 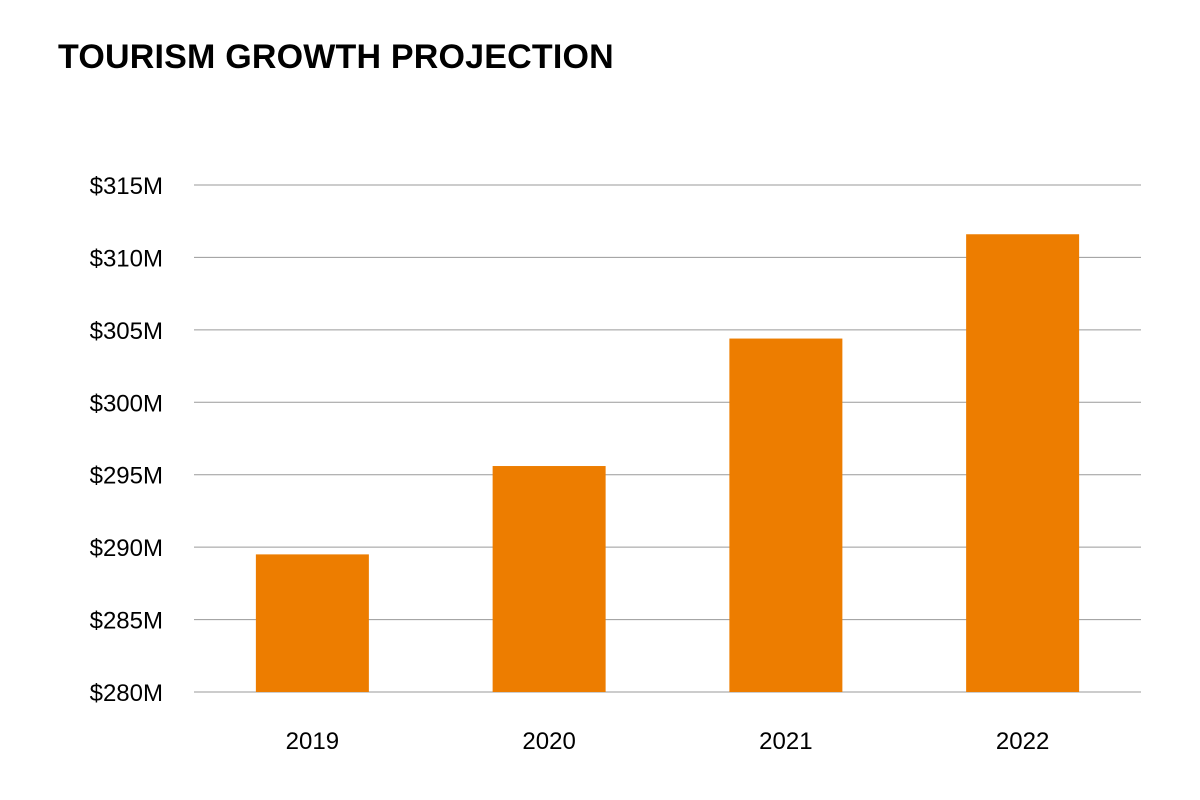 I want to click on y-tick-label: $280M, so click(x=126, y=693).